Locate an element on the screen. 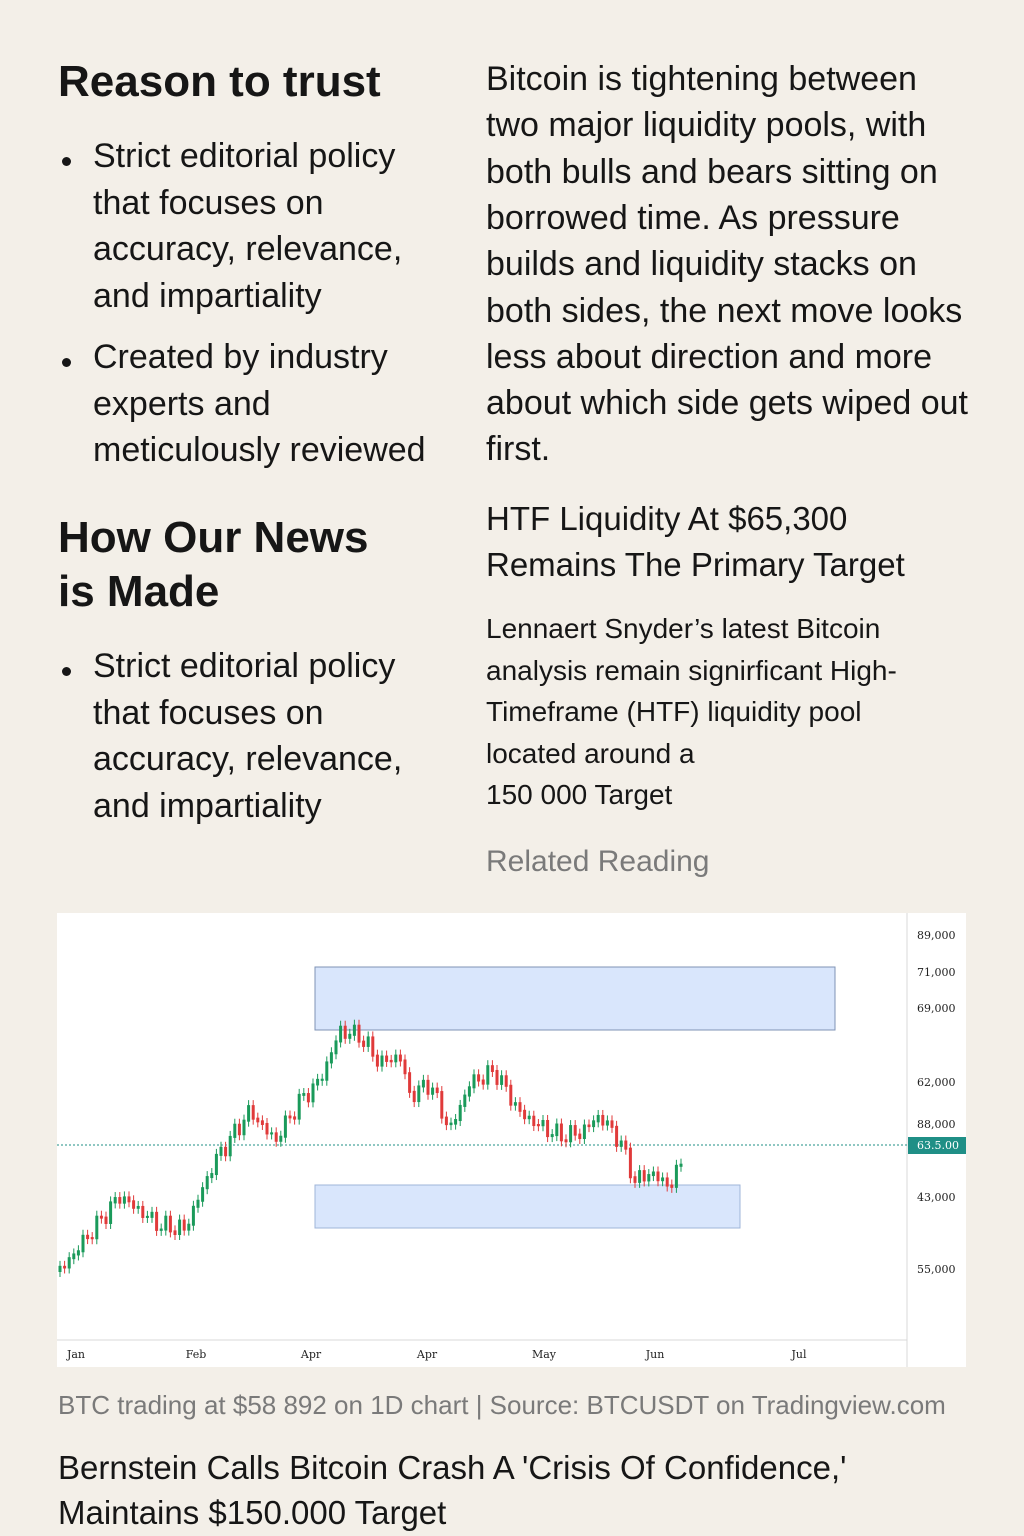  price-axis-label: 71,000 is located at coordinates (936, 972).